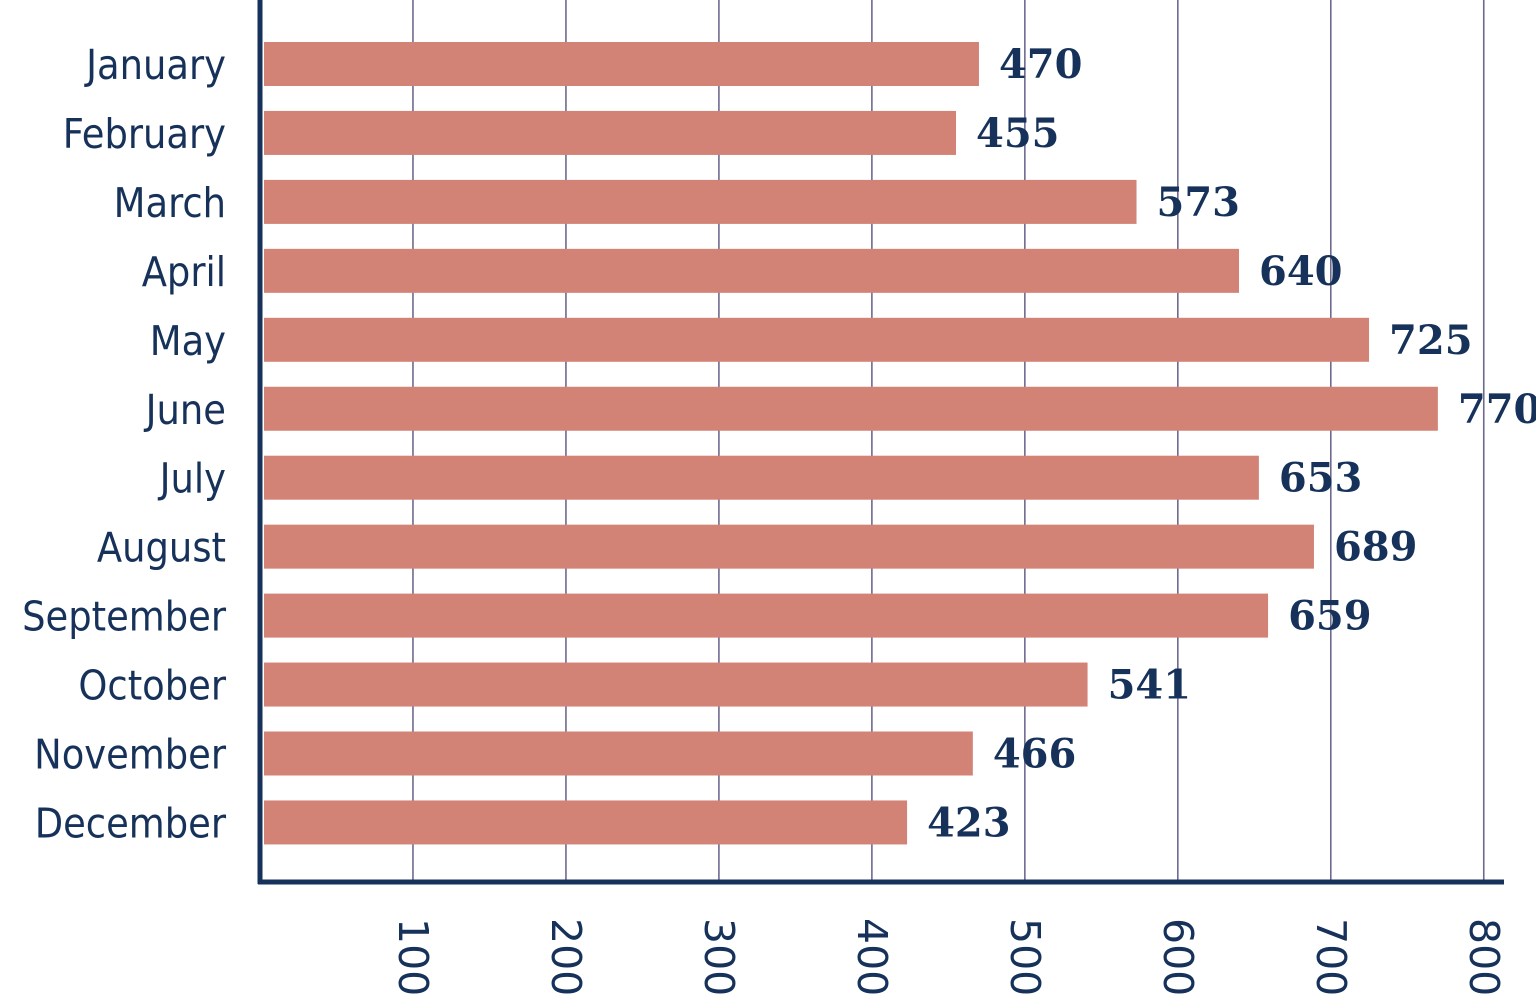  Describe the element at coordinates (1484, 957) in the screenshot. I see `x-tick-label-800: 800` at that location.